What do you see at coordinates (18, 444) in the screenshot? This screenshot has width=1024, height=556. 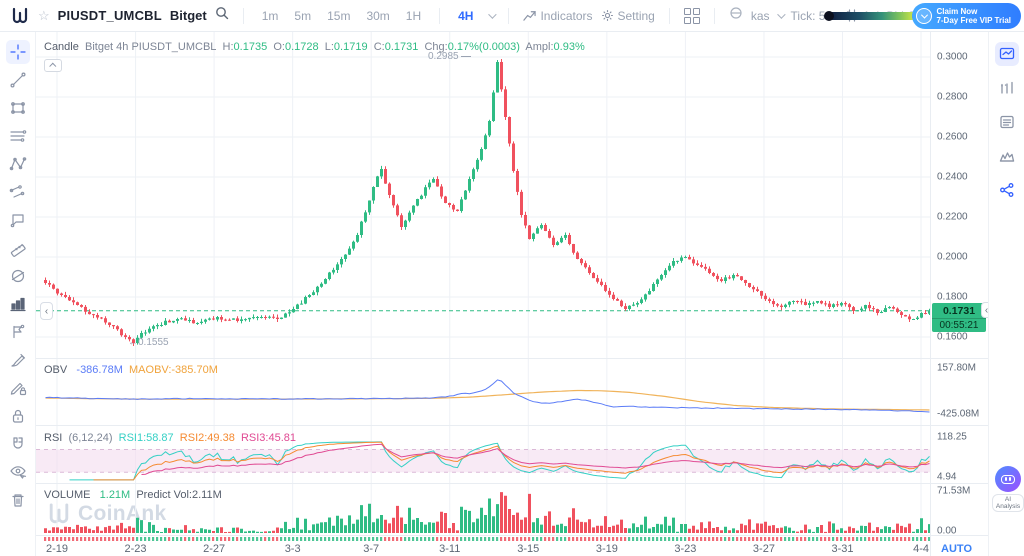 I see `magnet-tool` at bounding box center [18, 444].